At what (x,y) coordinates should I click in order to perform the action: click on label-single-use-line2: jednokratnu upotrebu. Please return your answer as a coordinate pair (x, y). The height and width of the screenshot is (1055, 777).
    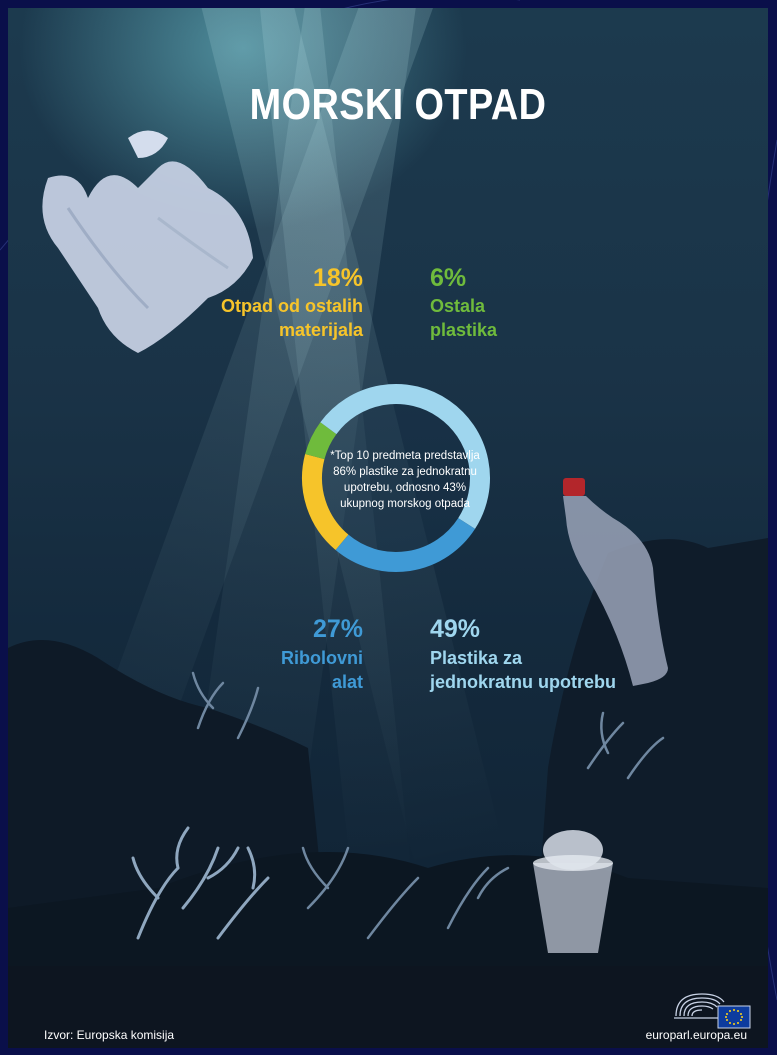
    Looking at the image, I should click on (523, 682).